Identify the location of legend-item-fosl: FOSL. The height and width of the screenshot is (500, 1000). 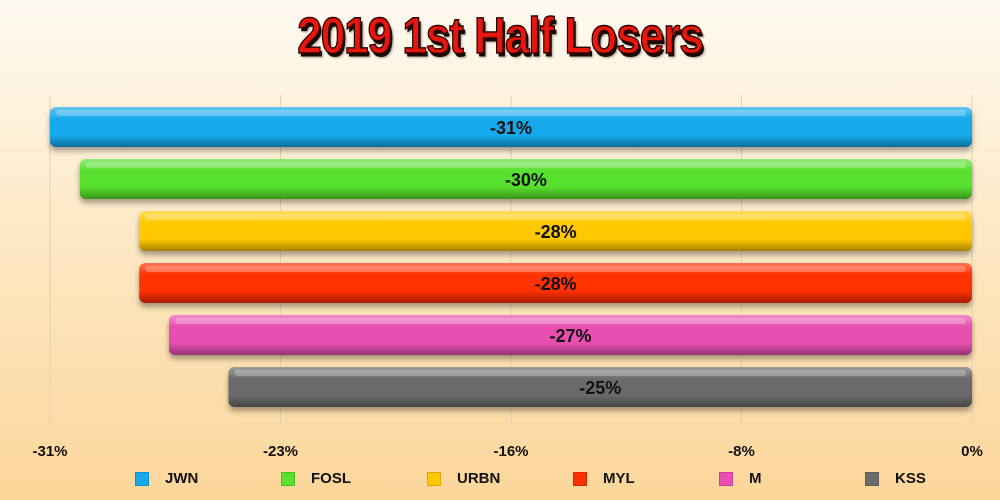
(316, 478).